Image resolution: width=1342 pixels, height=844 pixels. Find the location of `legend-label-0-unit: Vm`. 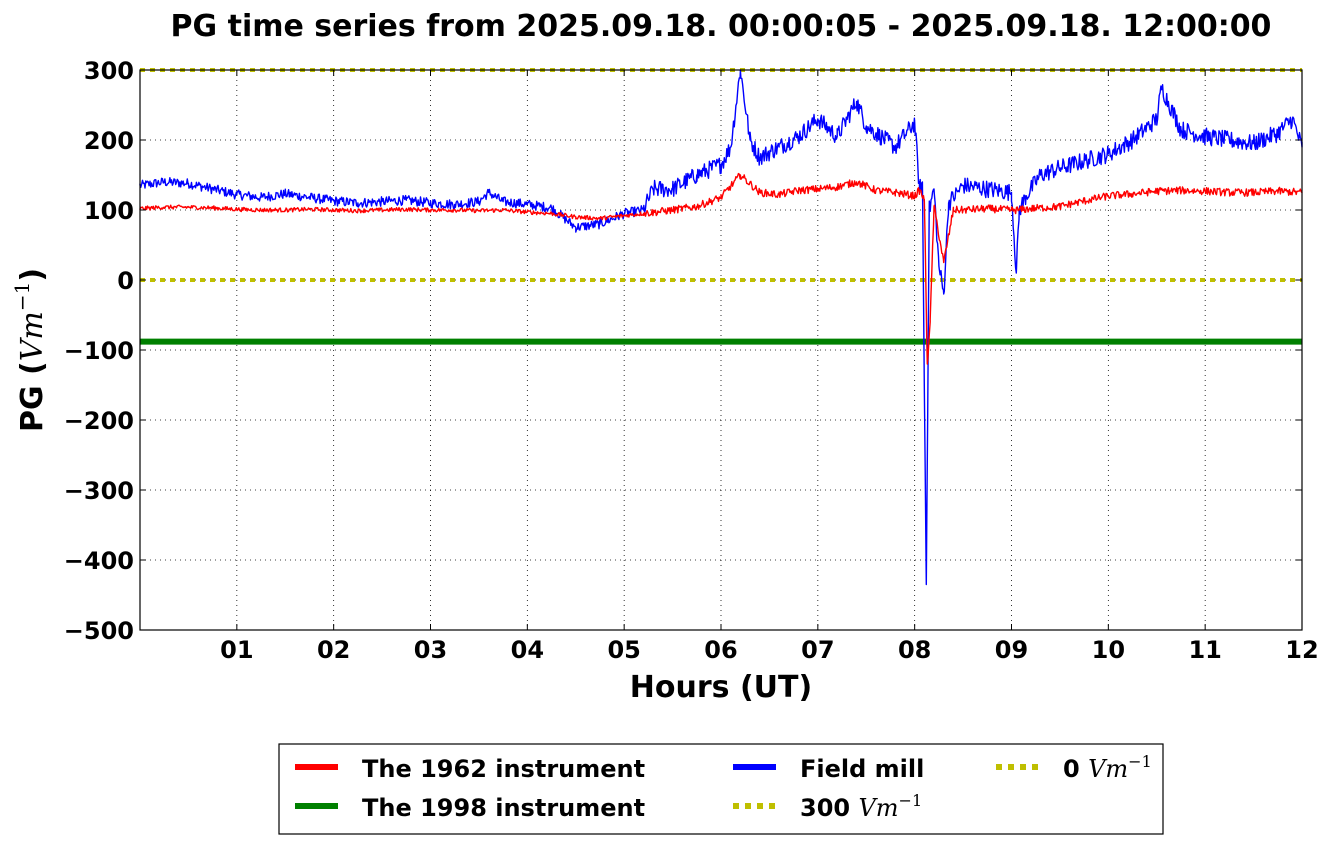

legend-label-0-unit: Vm is located at coordinates (1108, 769).